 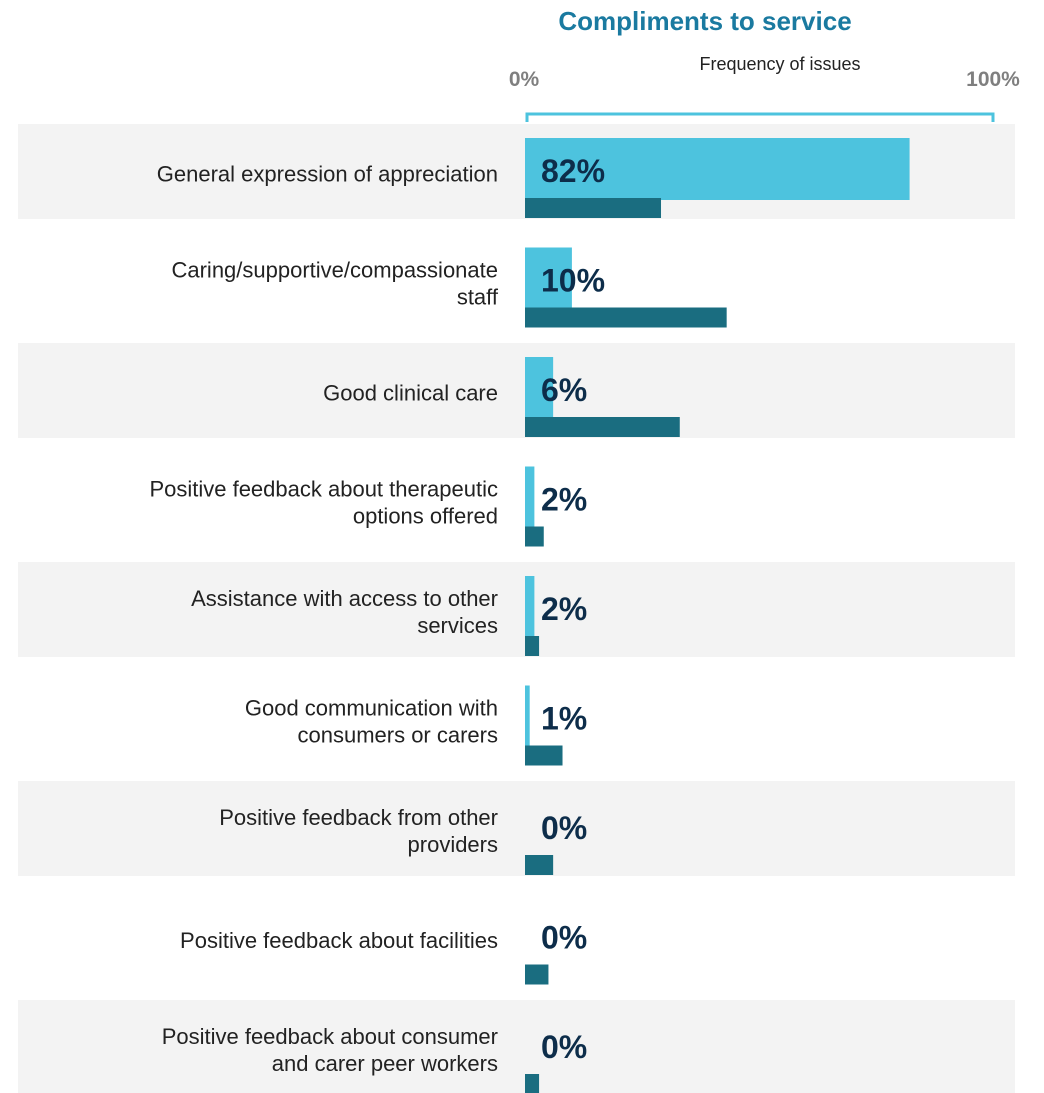 What do you see at coordinates (344, 598) in the screenshot?
I see `category-label-line: Assistance with access to other` at bounding box center [344, 598].